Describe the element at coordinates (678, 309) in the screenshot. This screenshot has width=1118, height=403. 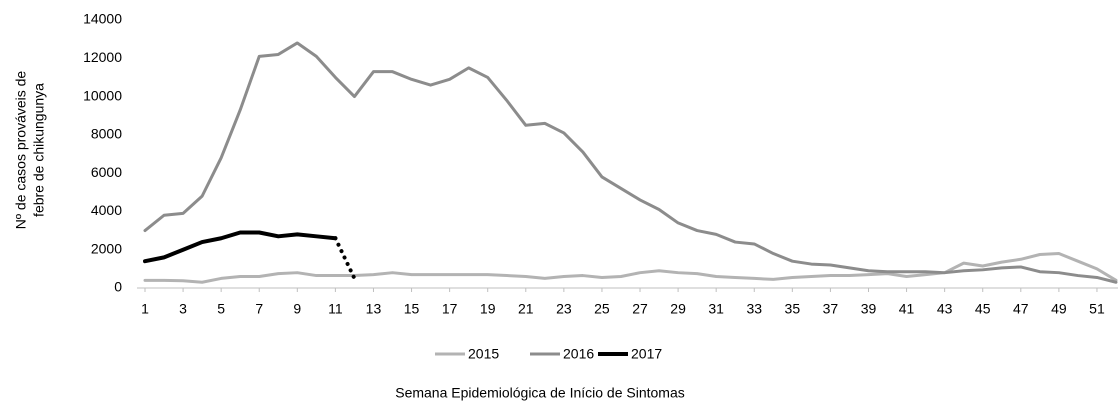
I see `x-tick-label: 29` at that location.